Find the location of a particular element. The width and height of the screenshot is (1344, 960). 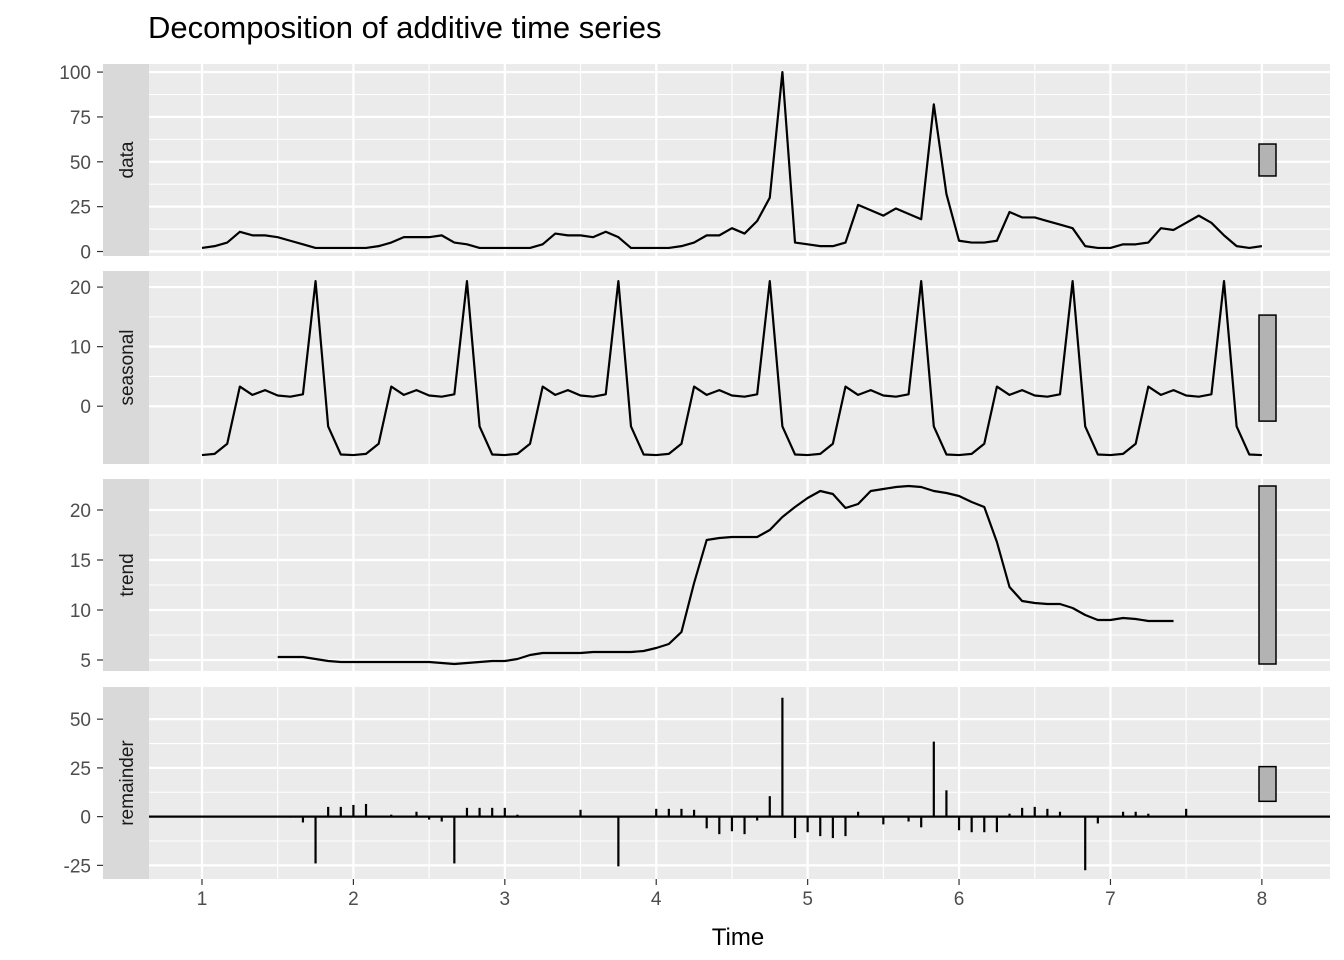

x-axis-title: Time is located at coordinates (738, 937).